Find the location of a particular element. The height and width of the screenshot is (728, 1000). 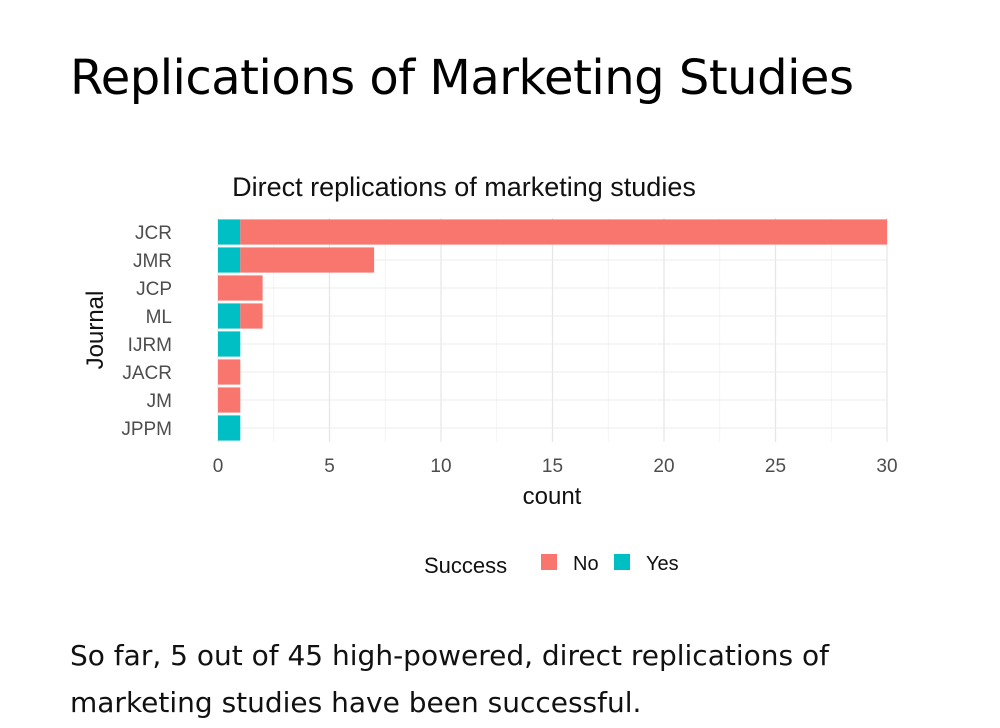

x-tick-label: 25 is located at coordinates (775, 466).